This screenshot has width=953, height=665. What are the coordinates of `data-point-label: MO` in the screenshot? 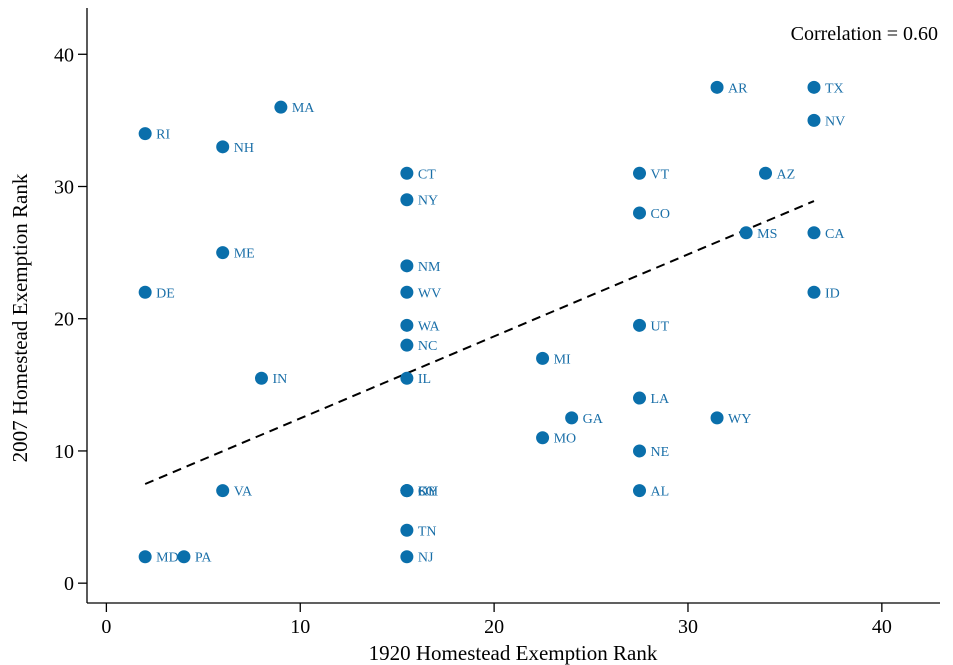 It's located at (565, 439).